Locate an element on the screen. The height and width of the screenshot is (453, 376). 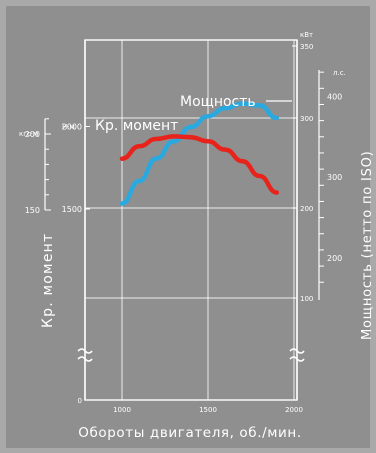
left-axis-kgfm: 150 200 is located at coordinates (38, 166).